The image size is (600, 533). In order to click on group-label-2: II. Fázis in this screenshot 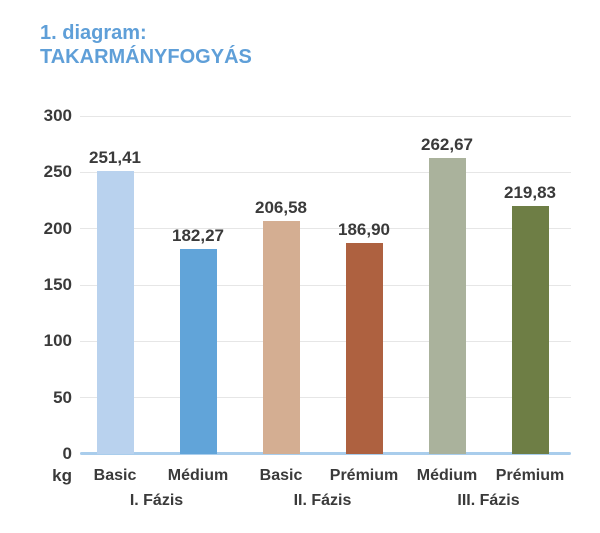, I will do `click(322, 500)`.